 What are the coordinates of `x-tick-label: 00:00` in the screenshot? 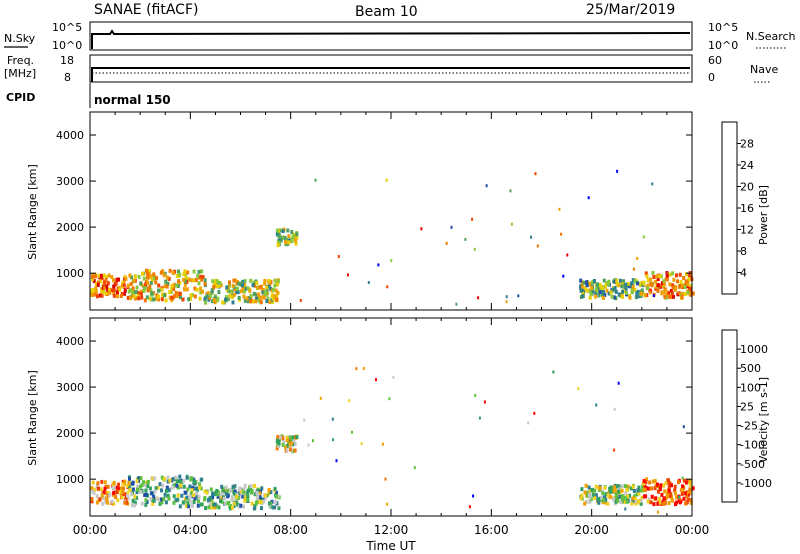 It's located at (692, 530).